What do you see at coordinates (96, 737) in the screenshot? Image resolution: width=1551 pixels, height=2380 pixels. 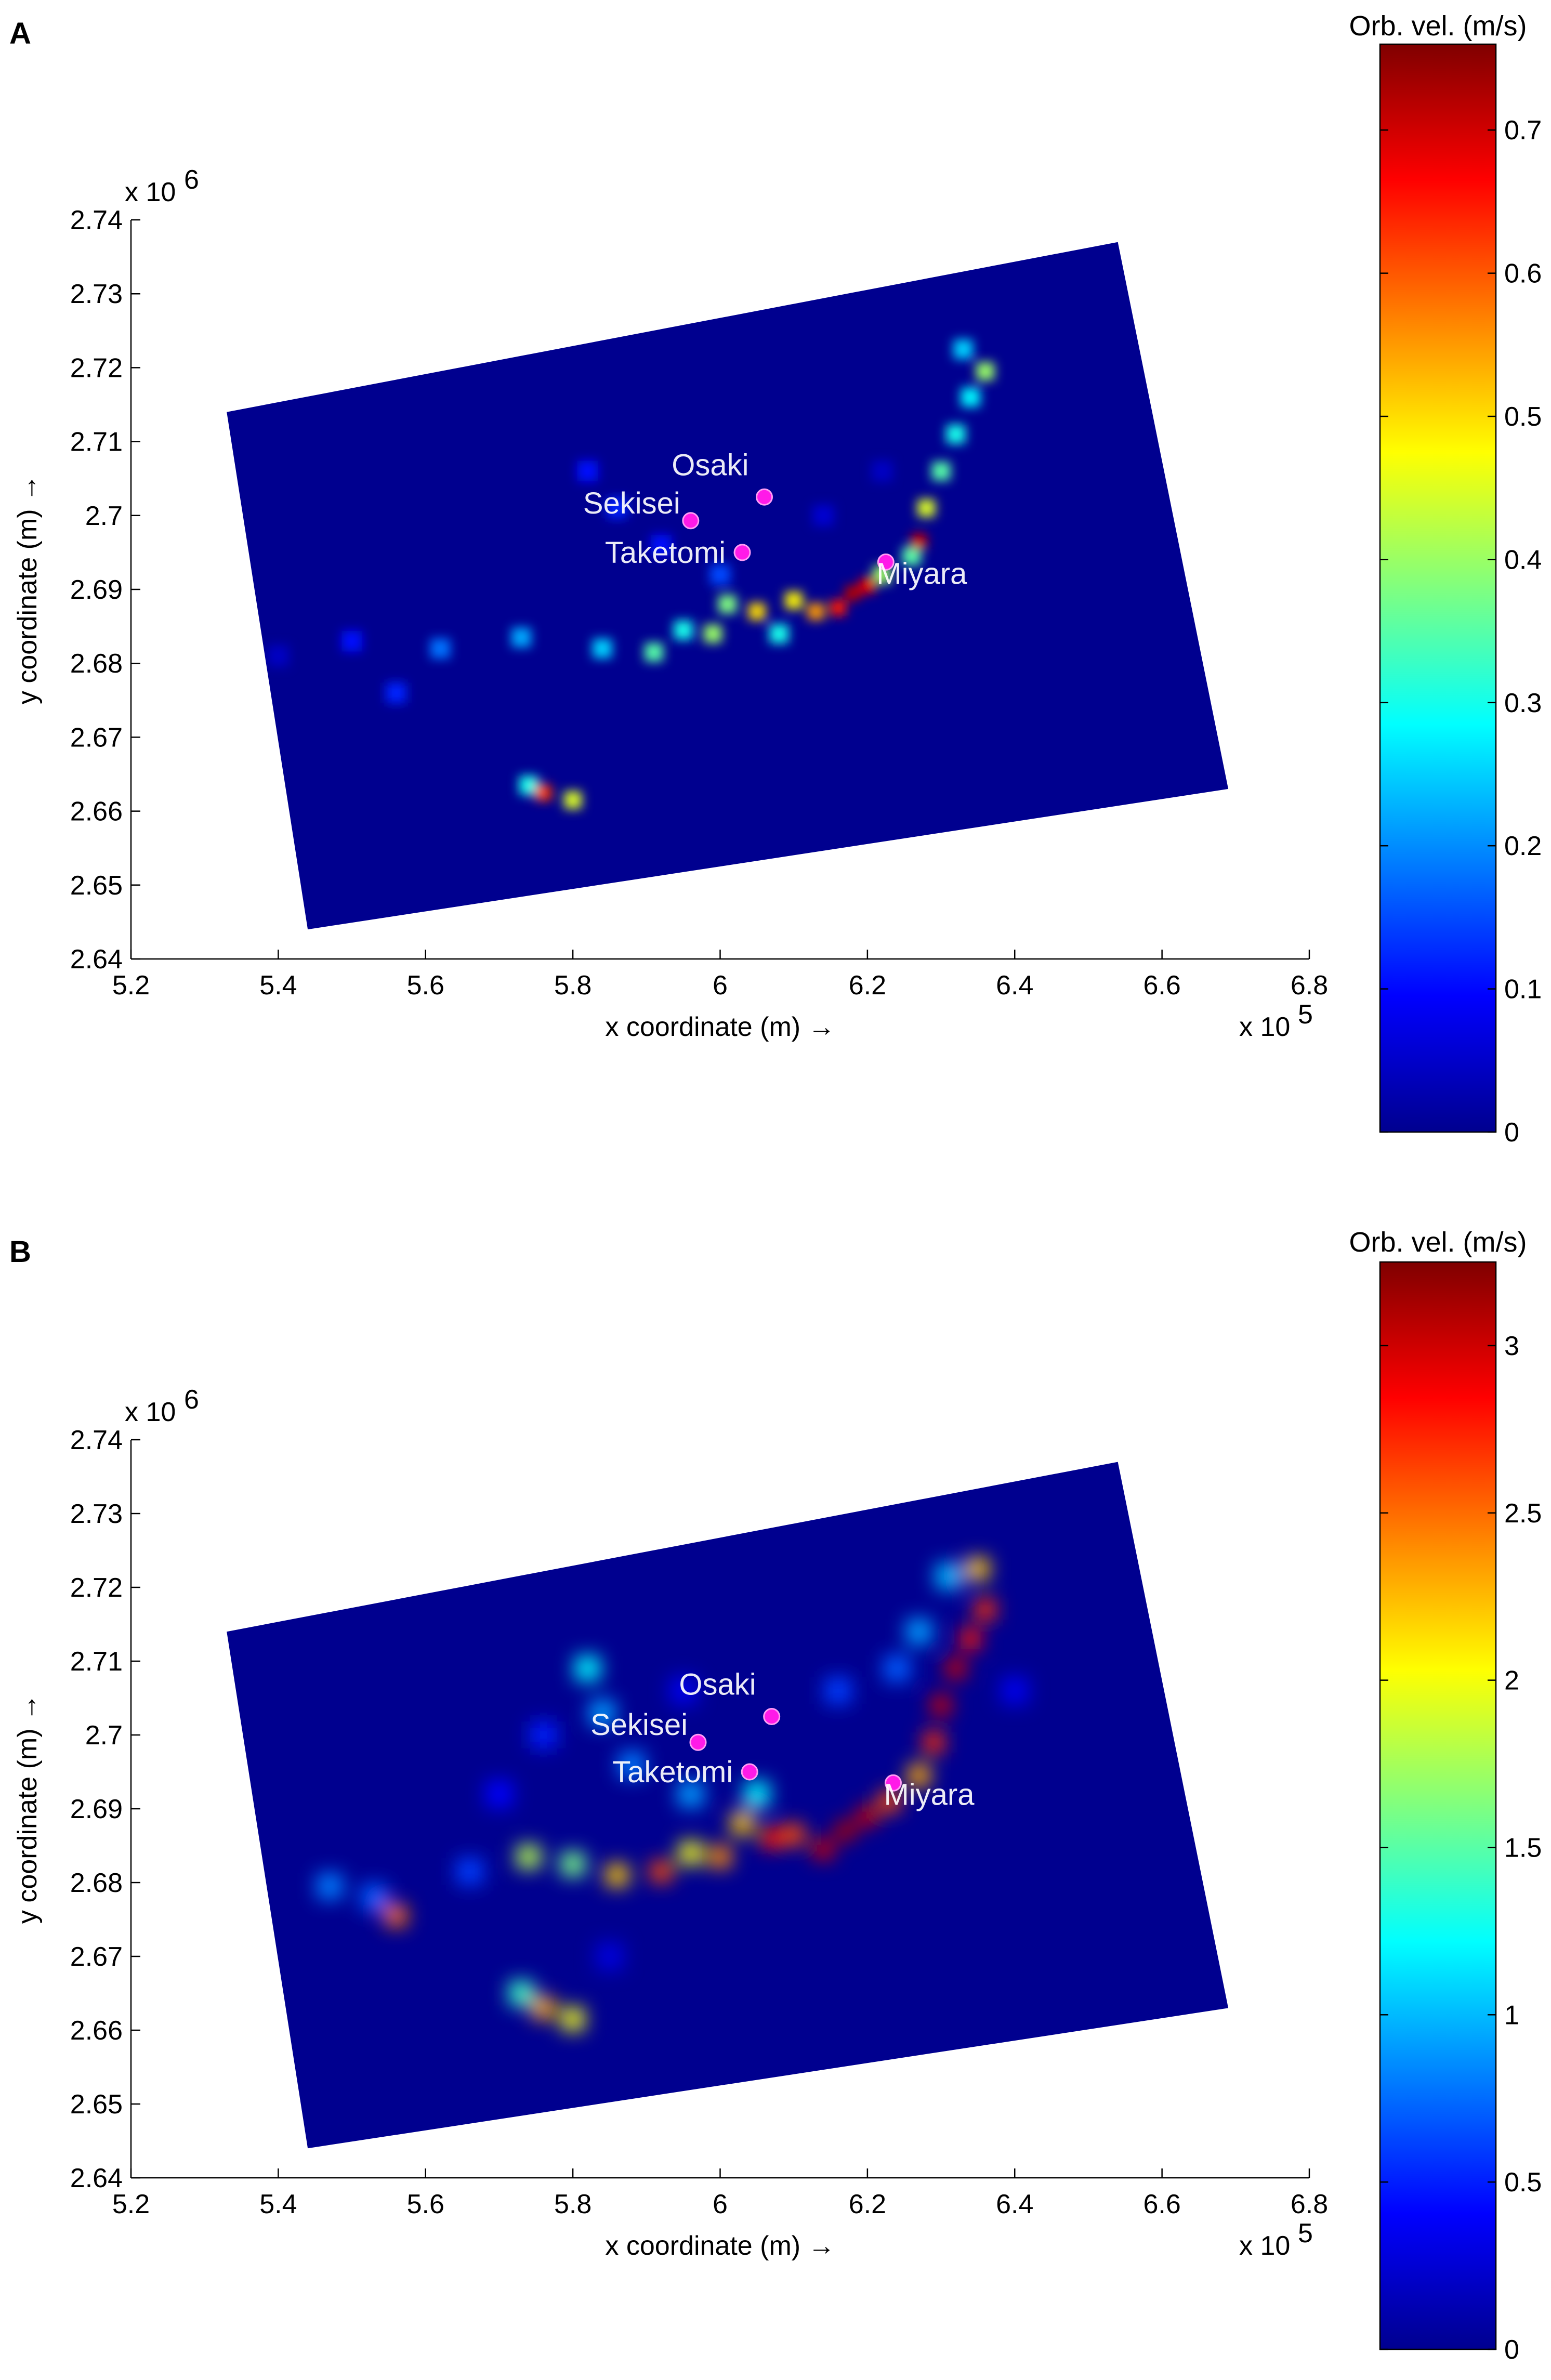 I see `y-tick-label: 2.67` at bounding box center [96, 737].